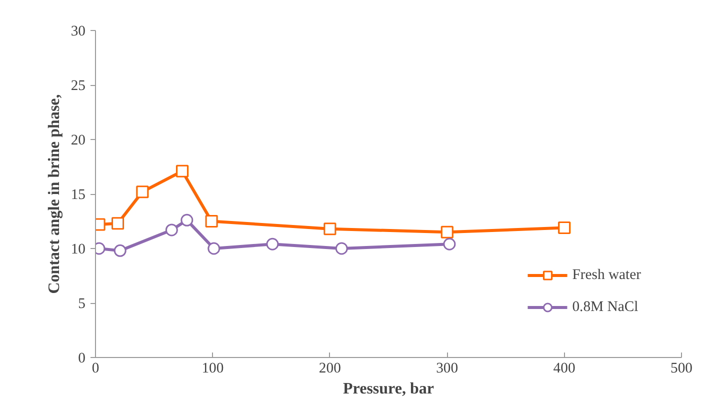  What do you see at coordinates (564, 368) in the screenshot?
I see `x-tick-label: 400` at bounding box center [564, 368].